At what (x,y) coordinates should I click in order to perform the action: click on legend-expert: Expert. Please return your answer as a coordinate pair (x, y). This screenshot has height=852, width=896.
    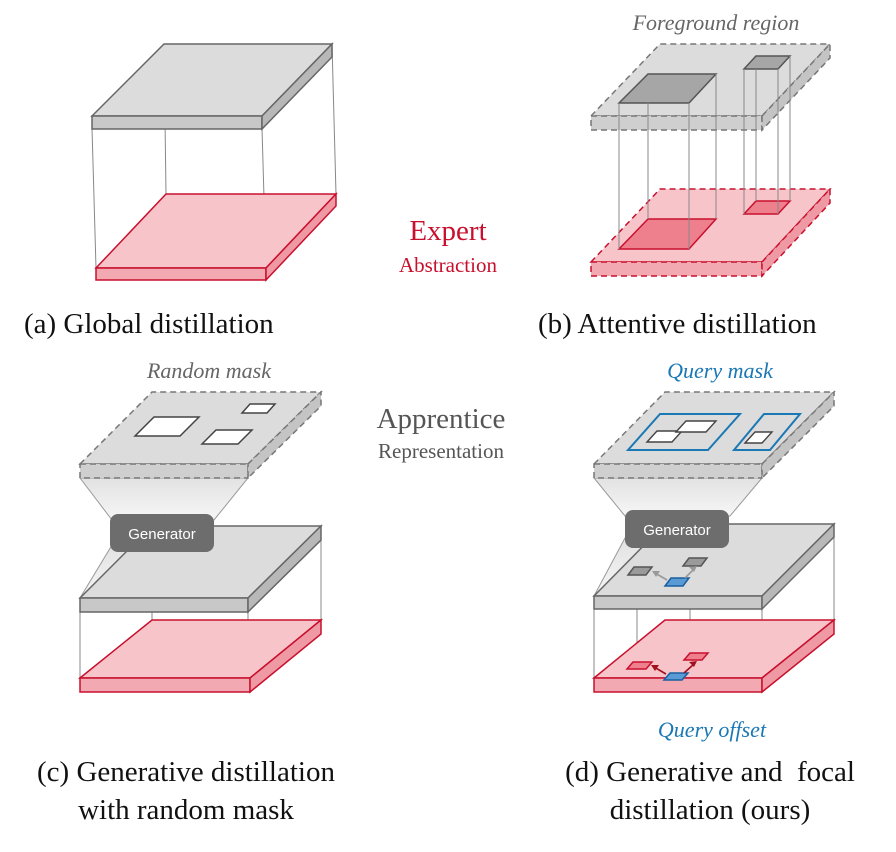
    Looking at the image, I should click on (447, 231).